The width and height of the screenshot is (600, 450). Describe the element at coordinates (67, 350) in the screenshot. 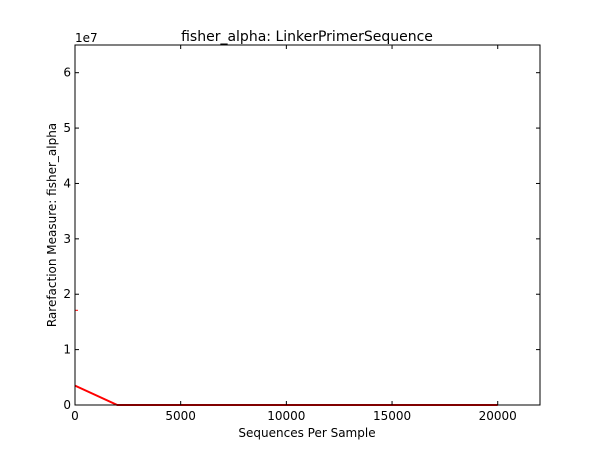

I see `y-tick-label: 1` at that location.